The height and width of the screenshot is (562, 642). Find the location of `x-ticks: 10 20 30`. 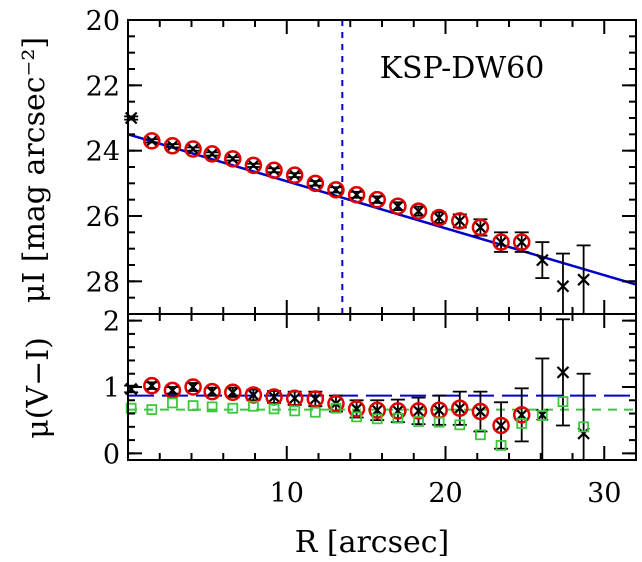

x-ticks: 10 20 30 is located at coordinates (446, 493).